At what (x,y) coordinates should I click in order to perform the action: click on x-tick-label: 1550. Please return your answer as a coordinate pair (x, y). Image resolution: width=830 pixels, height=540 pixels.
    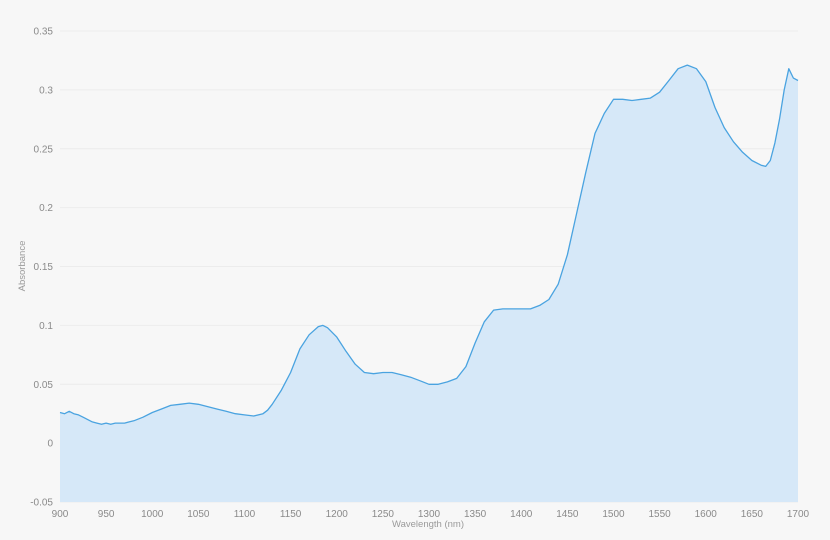
    Looking at the image, I should click on (660, 514).